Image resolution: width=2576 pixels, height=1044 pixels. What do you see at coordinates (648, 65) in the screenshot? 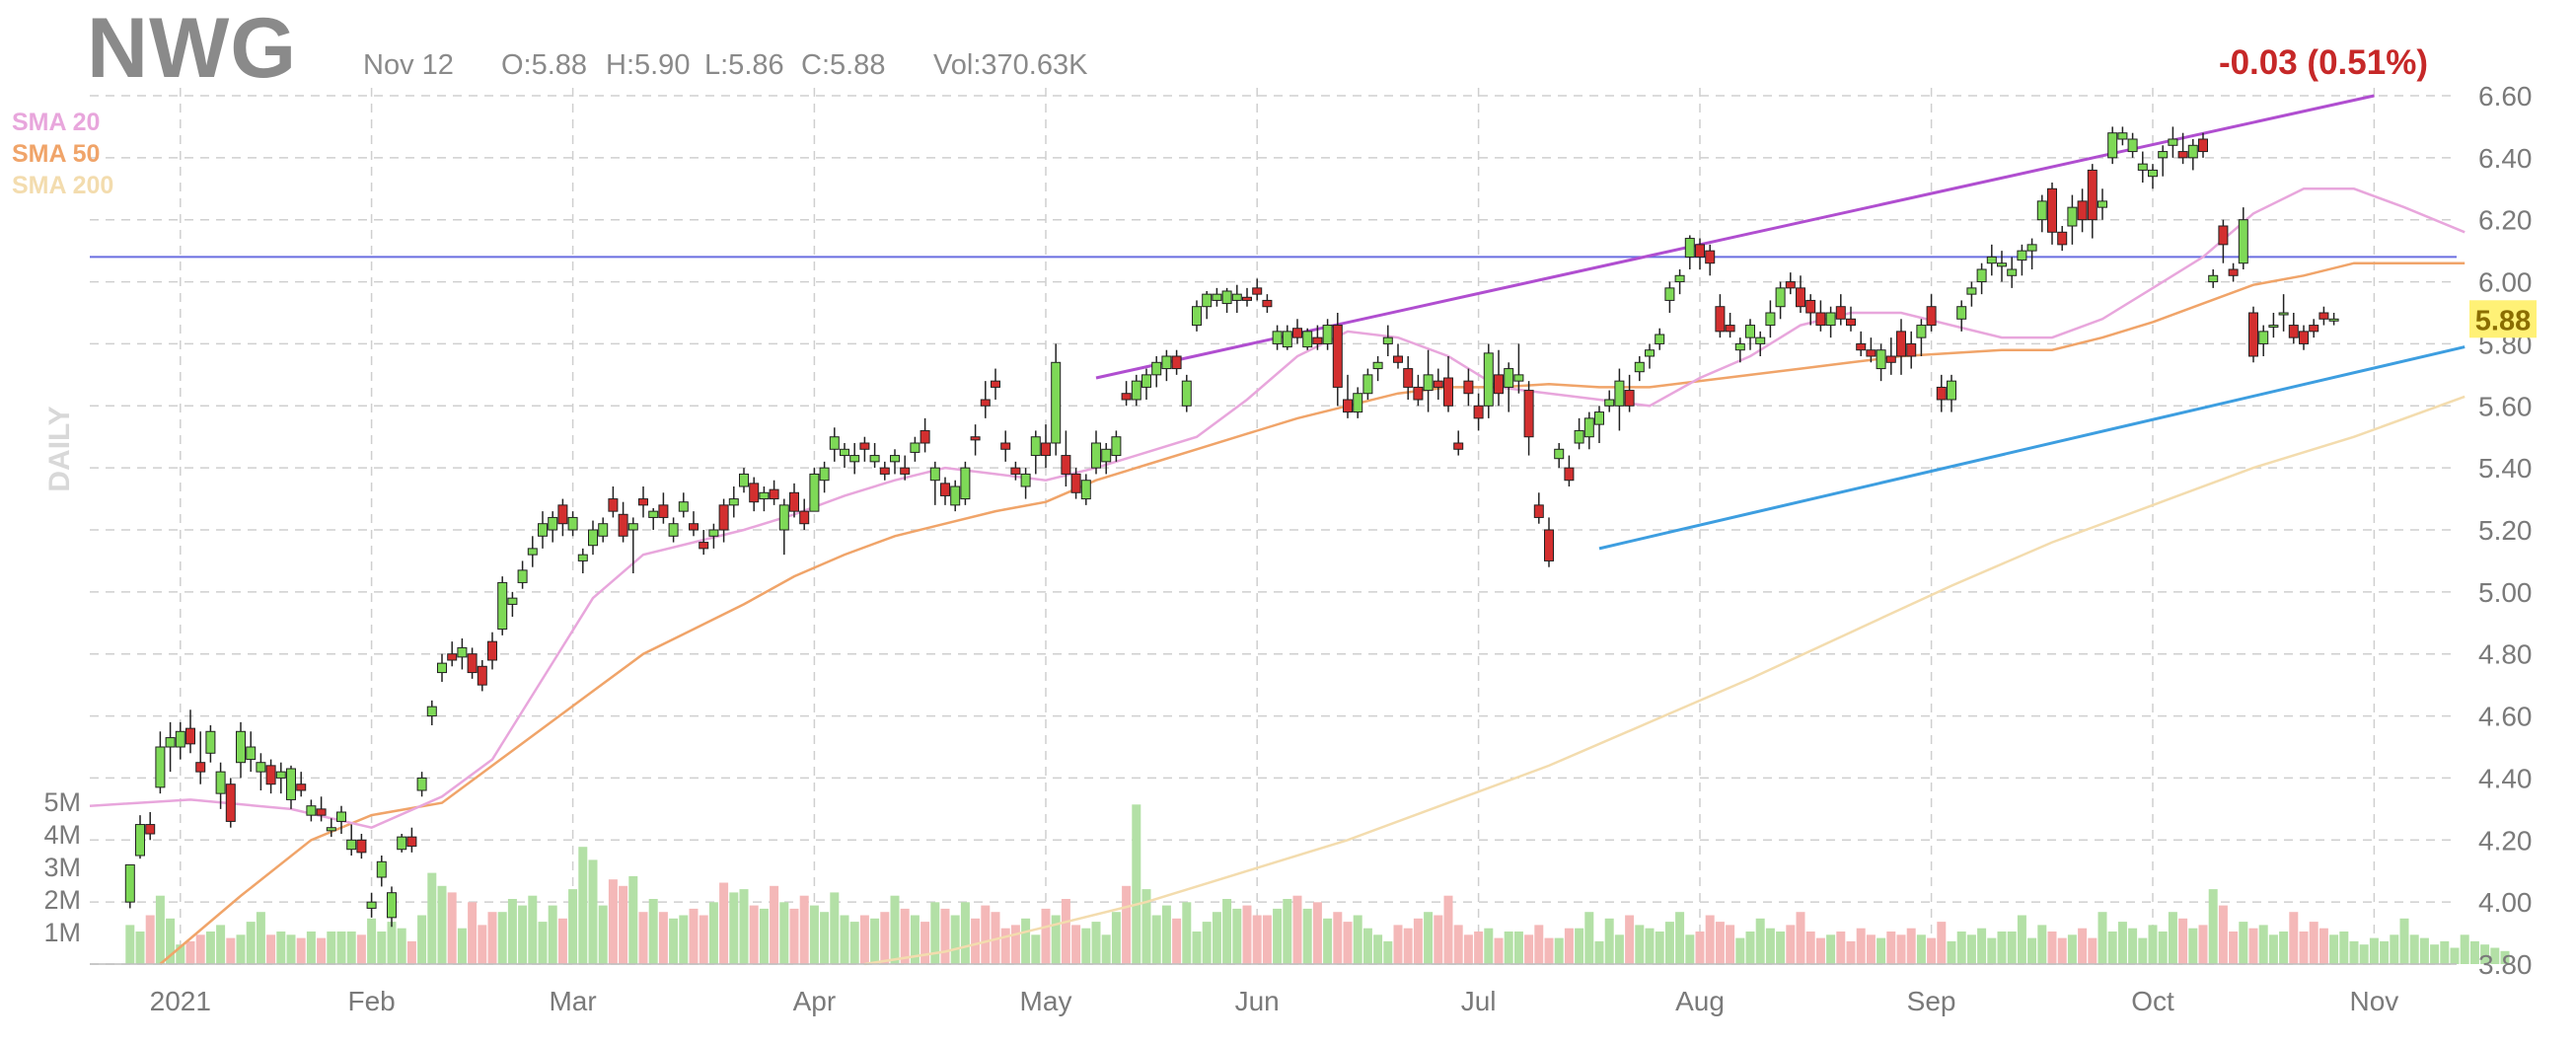
I see `high-value: H:5.90` at bounding box center [648, 65].